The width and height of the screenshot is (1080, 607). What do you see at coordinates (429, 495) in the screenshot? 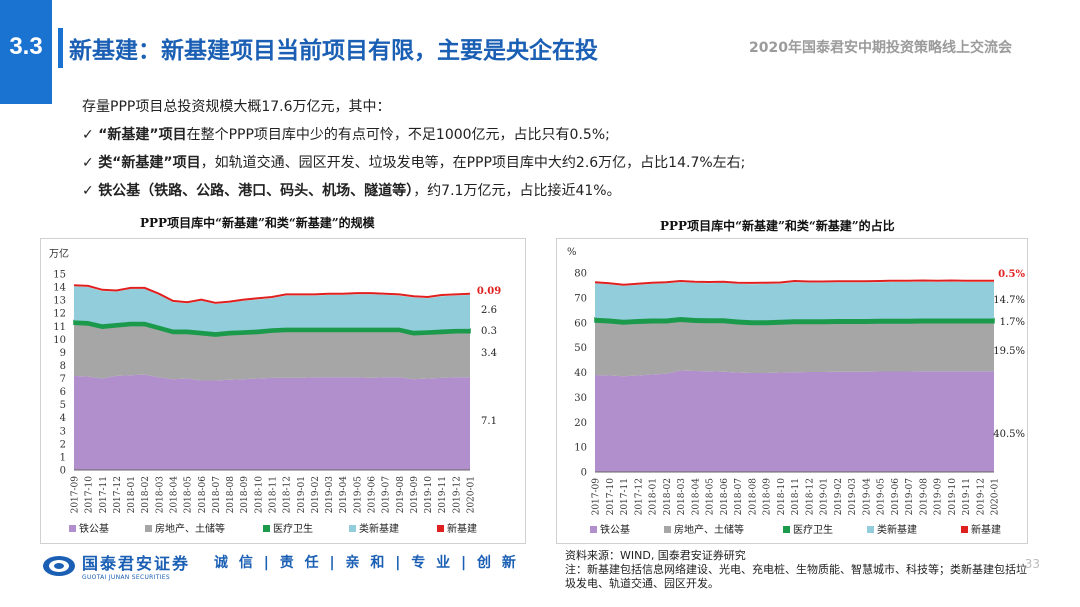
I see `x-tick-label: 2019-10` at bounding box center [429, 495].